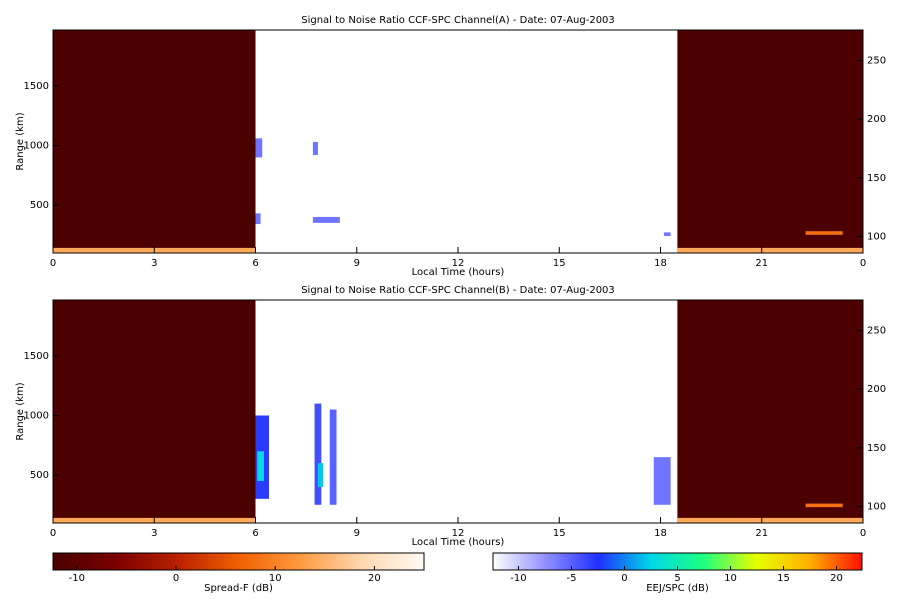 This screenshot has height=600, width=900. What do you see at coordinates (238, 561) in the screenshot?
I see `colorbar` at bounding box center [238, 561].